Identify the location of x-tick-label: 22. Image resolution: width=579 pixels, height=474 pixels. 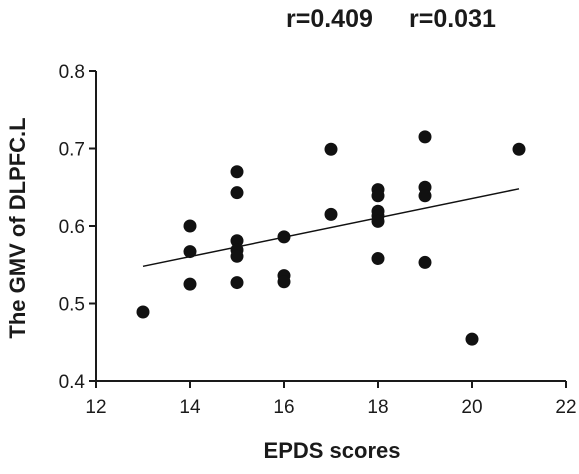
(565, 407).